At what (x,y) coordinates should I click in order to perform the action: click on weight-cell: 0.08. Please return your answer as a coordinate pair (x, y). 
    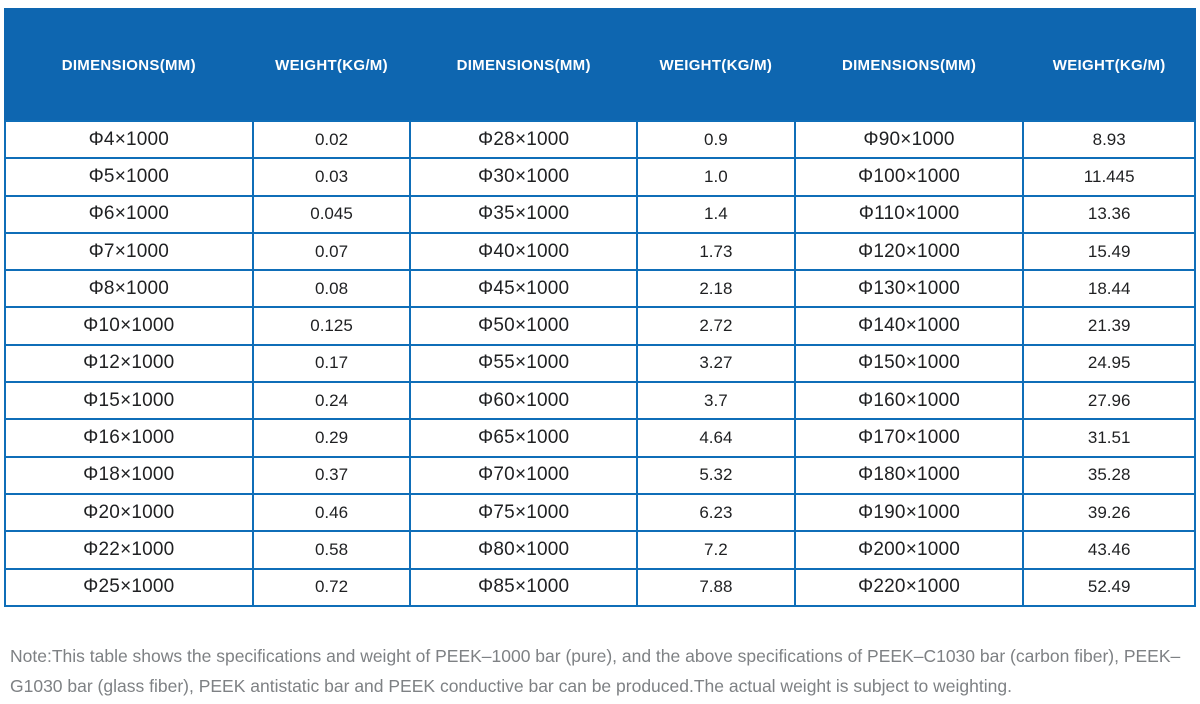
    Looking at the image, I should click on (331, 289).